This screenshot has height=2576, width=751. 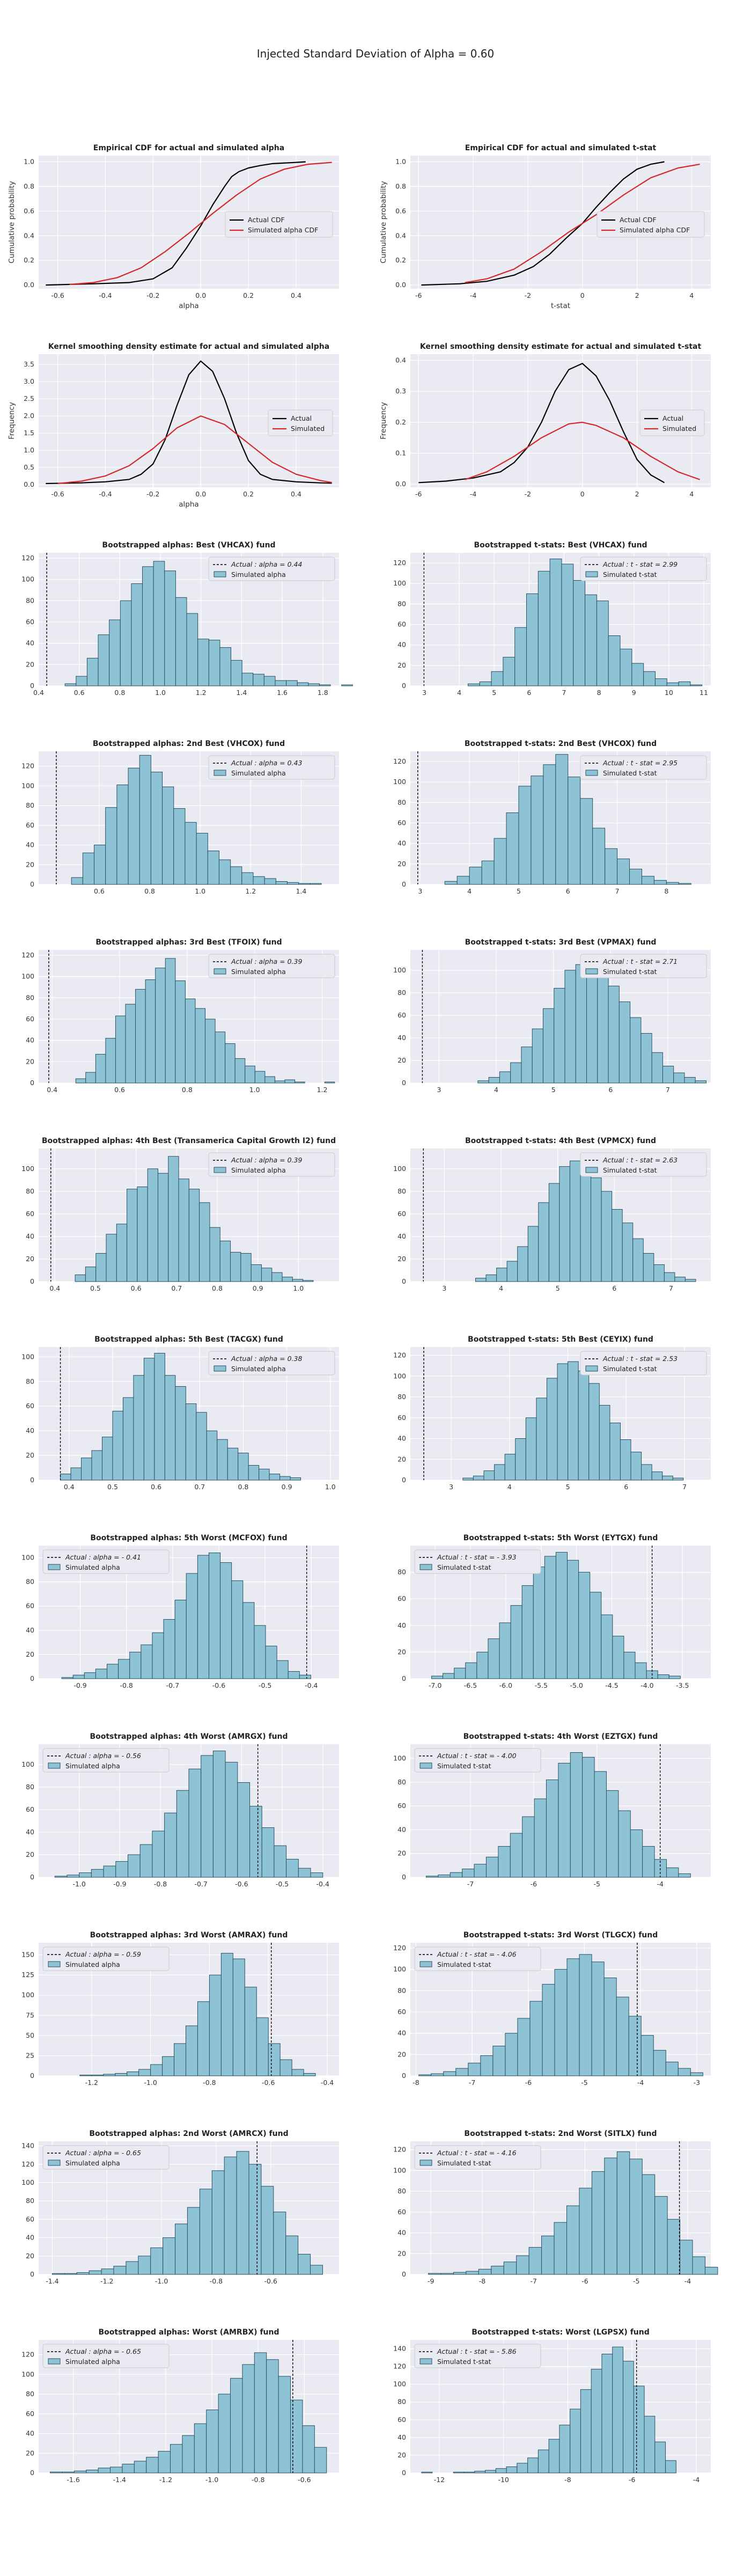 I want to click on subplot-title: Bootstrapped alphas: Best (VHCAX) fund, so click(x=188, y=545).